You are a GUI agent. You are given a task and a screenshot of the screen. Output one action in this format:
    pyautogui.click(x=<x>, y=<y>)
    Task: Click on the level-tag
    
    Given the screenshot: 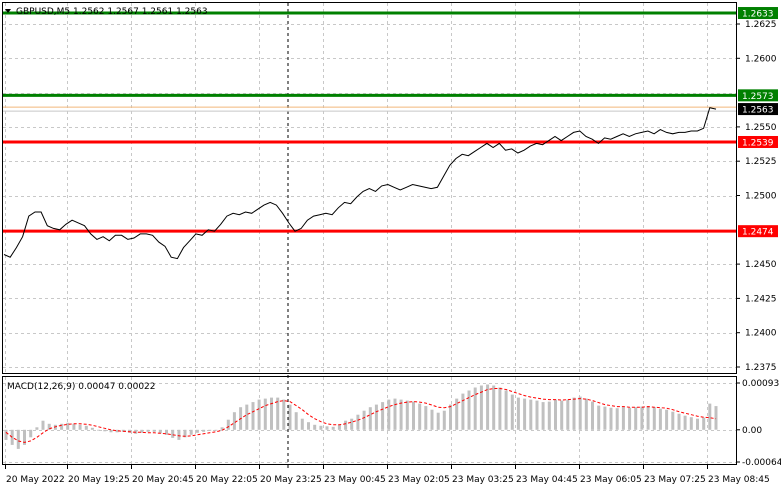 What is the action you would take?
    pyautogui.click(x=758, y=95)
    